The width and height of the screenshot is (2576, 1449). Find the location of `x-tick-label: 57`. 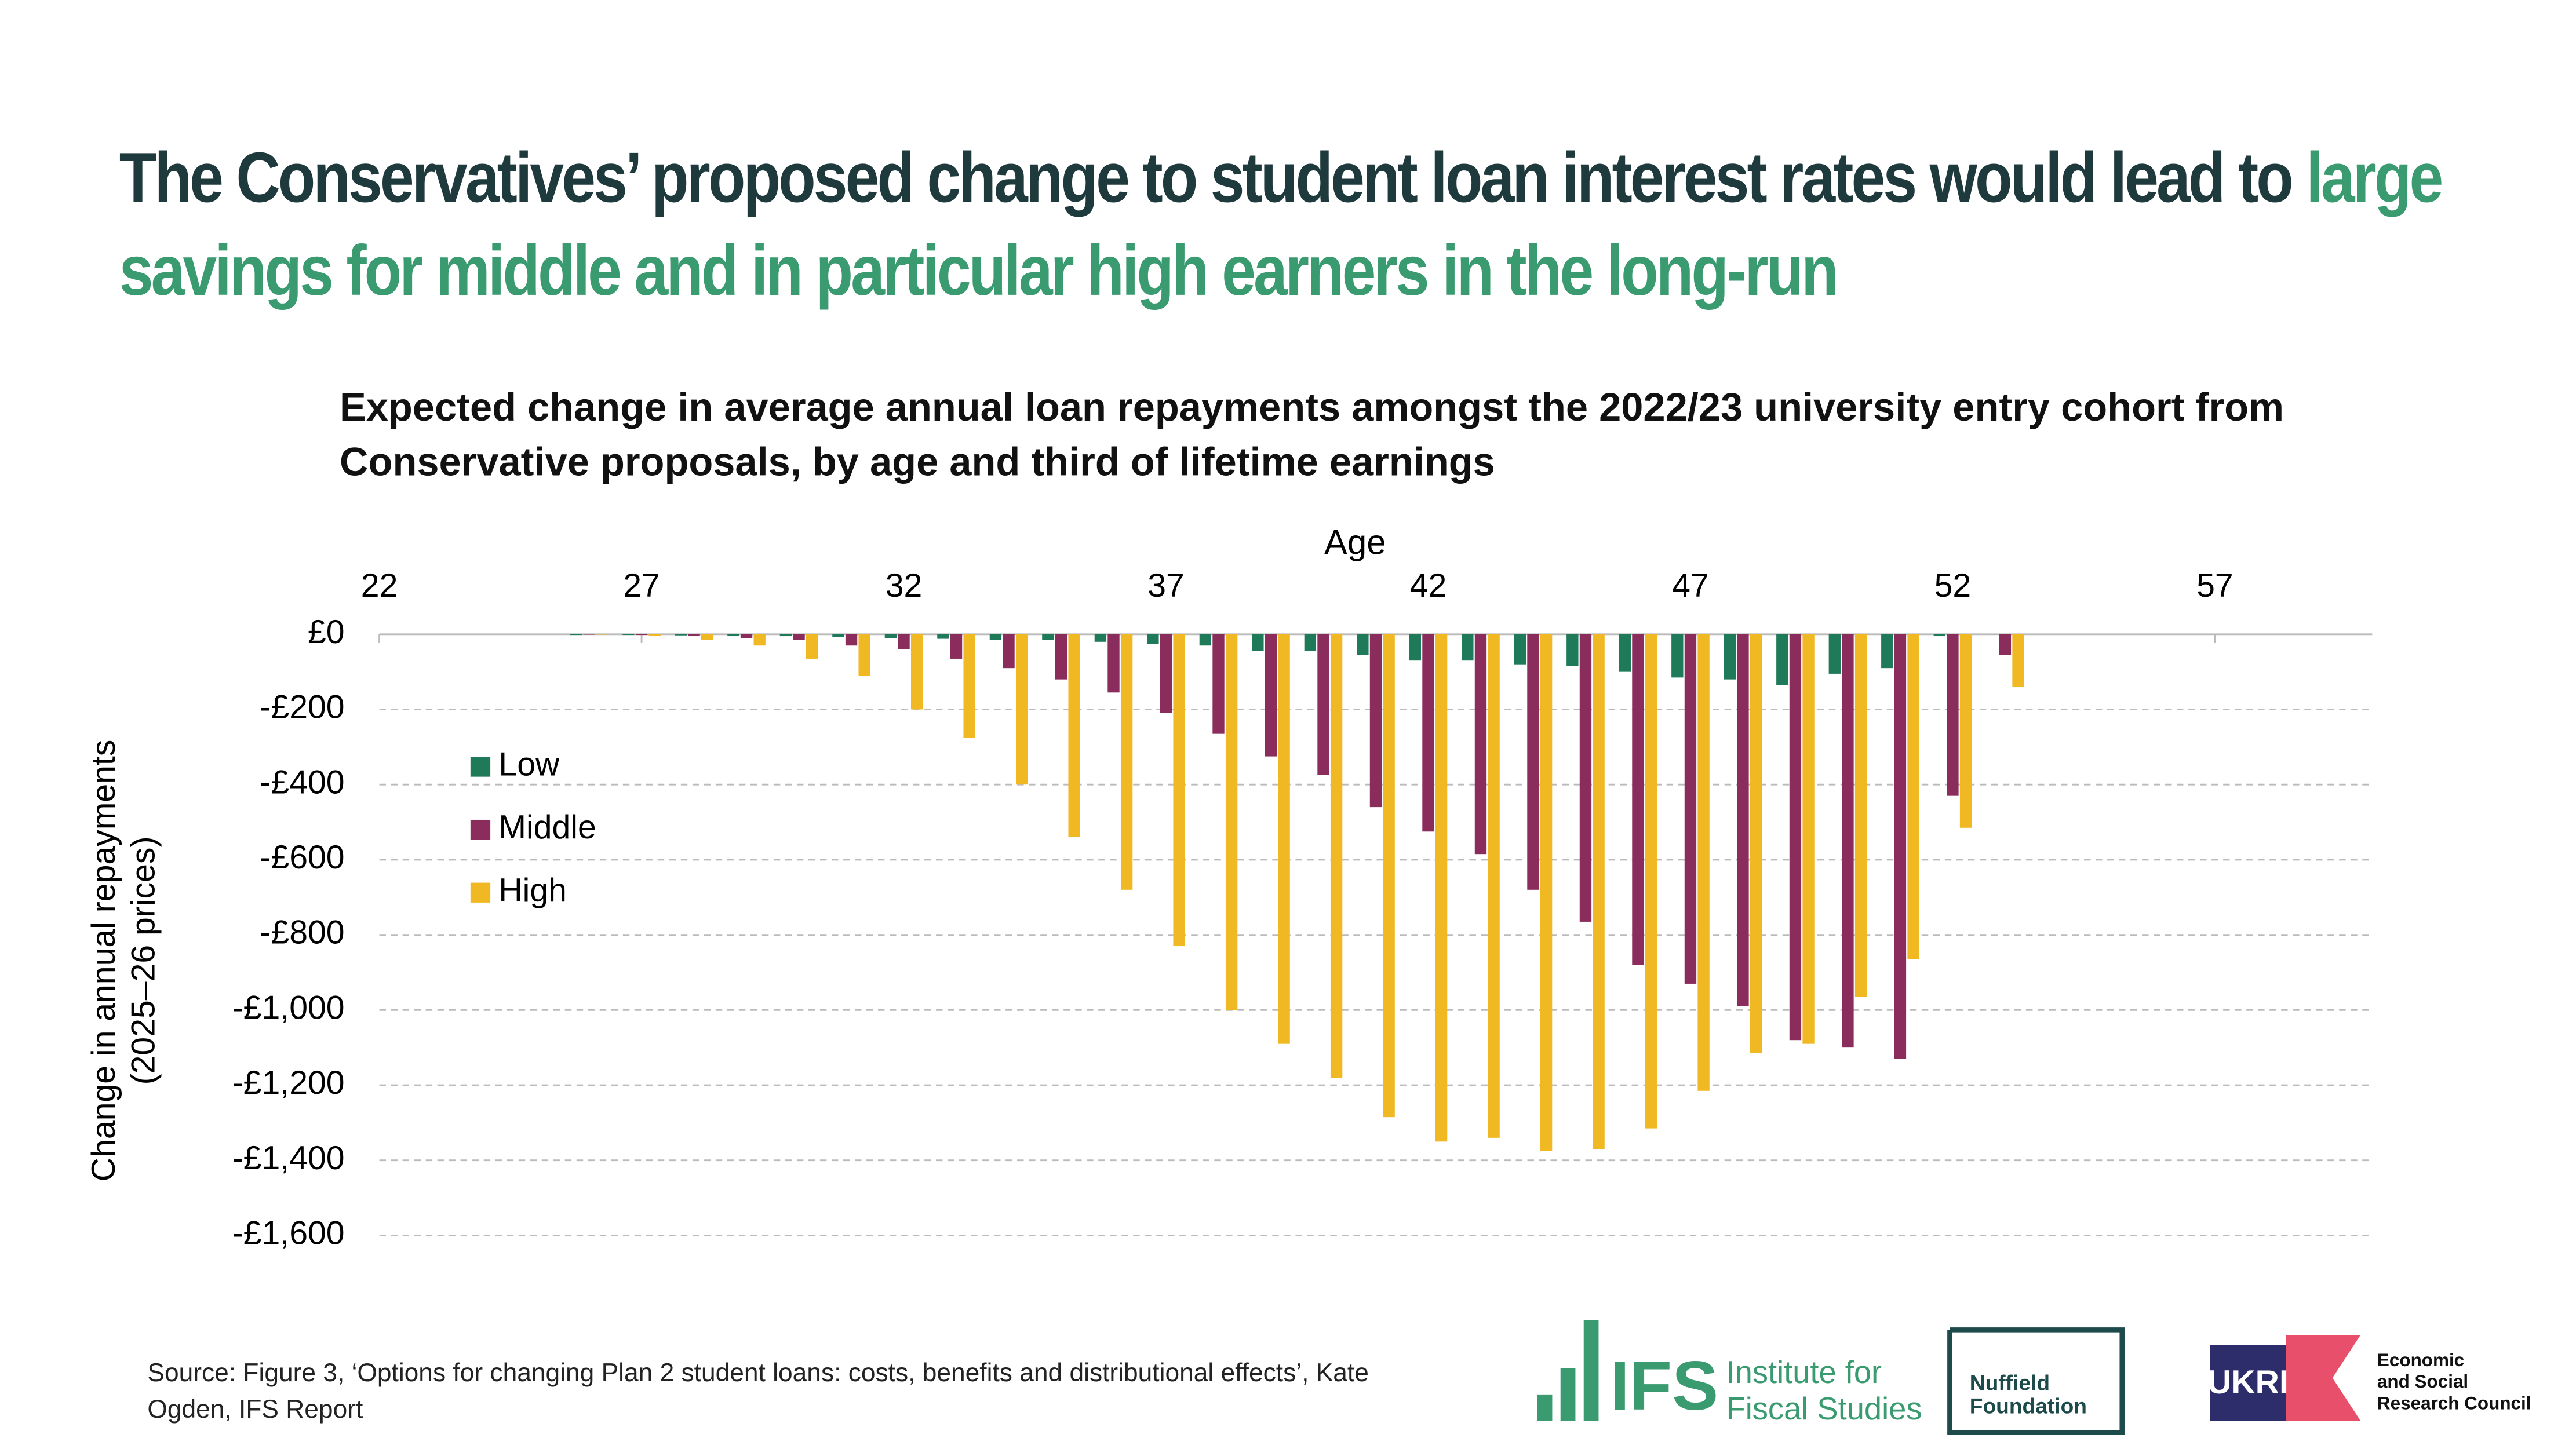

x-tick-label: 57 is located at coordinates (2214, 585).